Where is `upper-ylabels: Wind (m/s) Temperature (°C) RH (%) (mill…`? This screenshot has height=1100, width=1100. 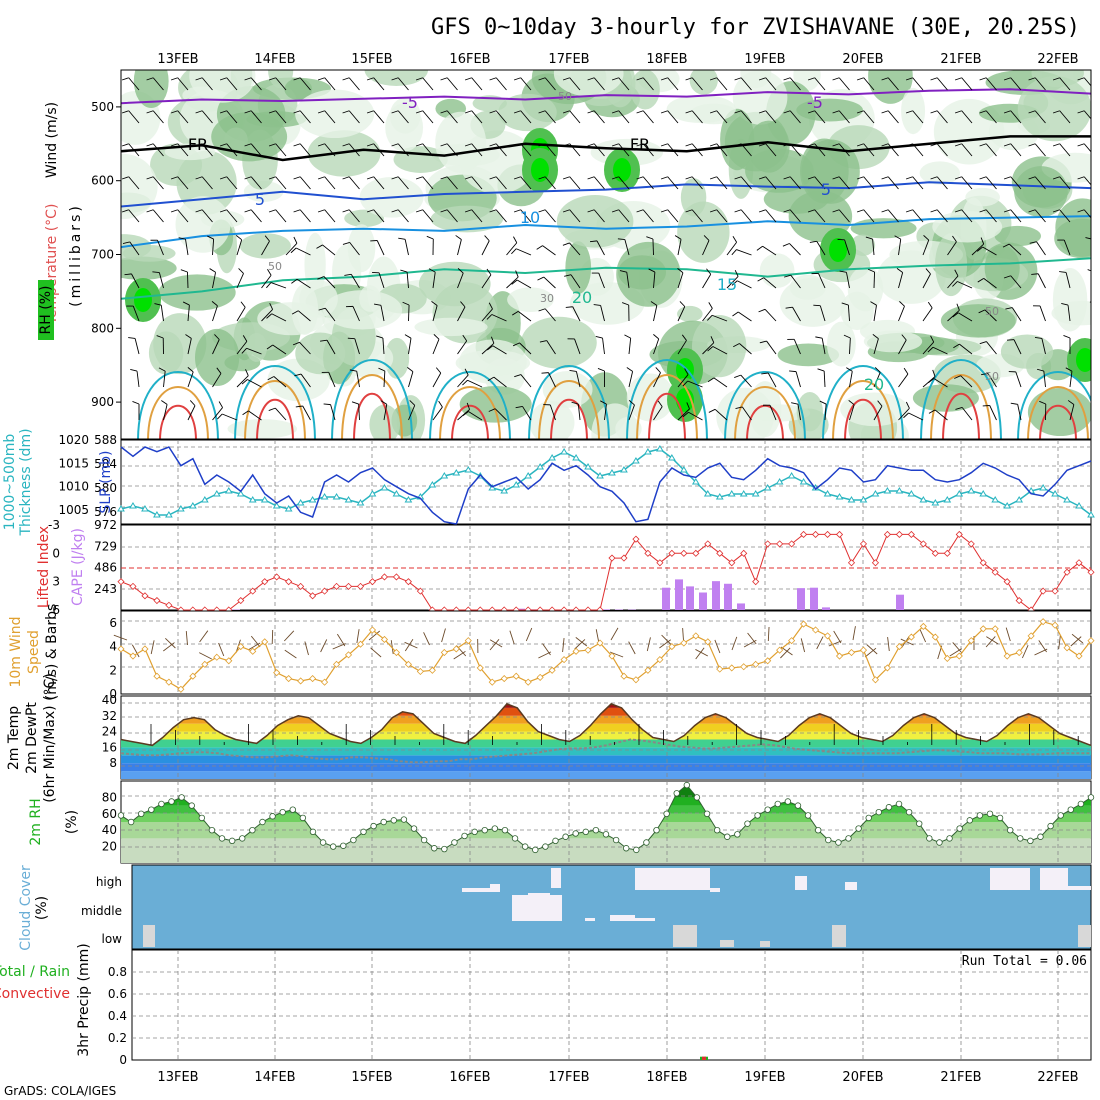 upper-ylabels: Wind (m/s) Temperature (°C) RH (%) (mill… is located at coordinates (61, 221).